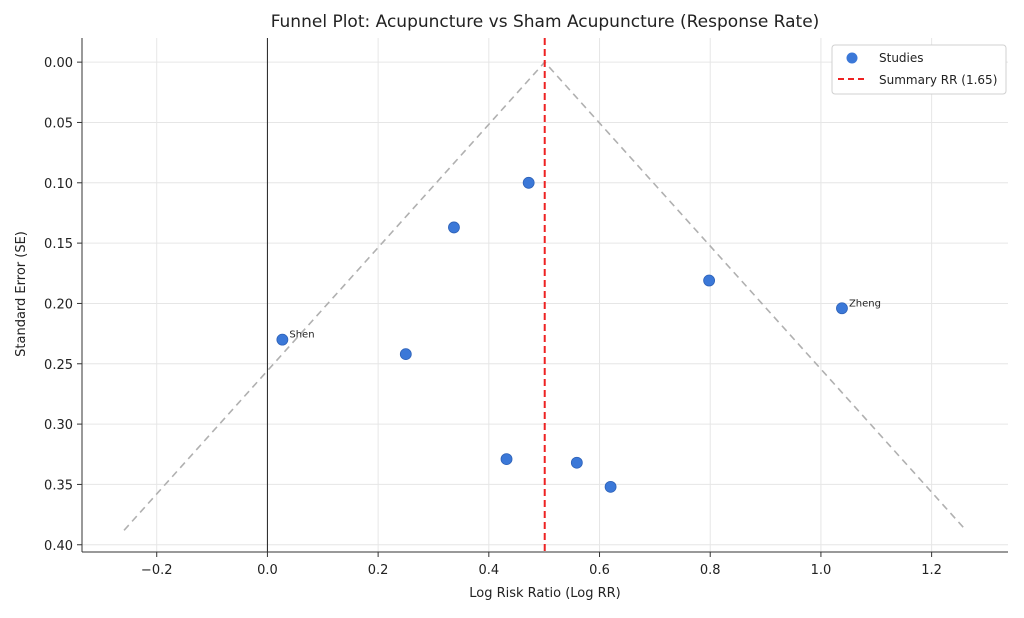 This screenshot has width=1024, height=618. What do you see at coordinates (58, 244) in the screenshot?
I see `y-tick-label: 0.15` at bounding box center [58, 244].